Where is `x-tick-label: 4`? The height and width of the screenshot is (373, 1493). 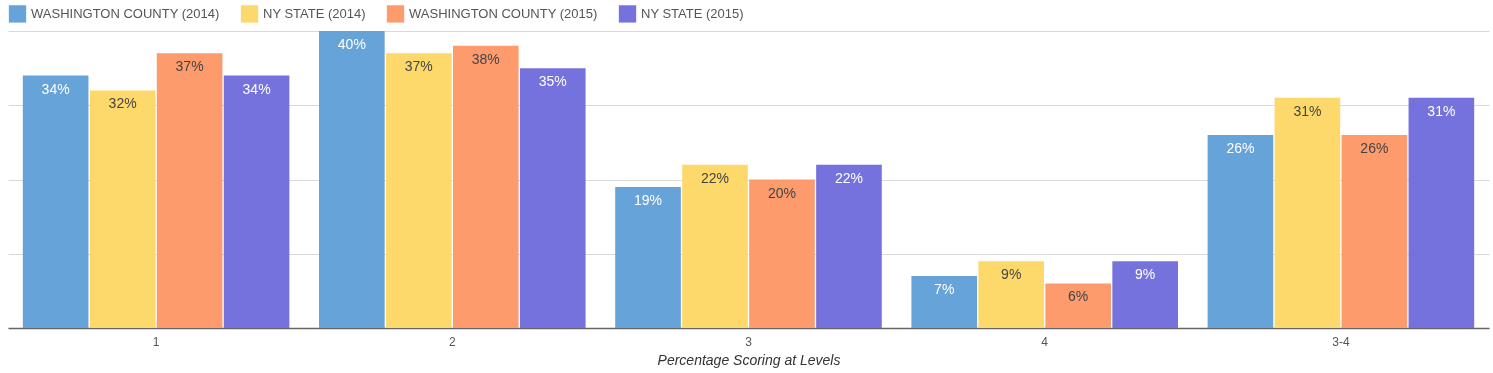 x-tick-label: 4 is located at coordinates (1045, 341).